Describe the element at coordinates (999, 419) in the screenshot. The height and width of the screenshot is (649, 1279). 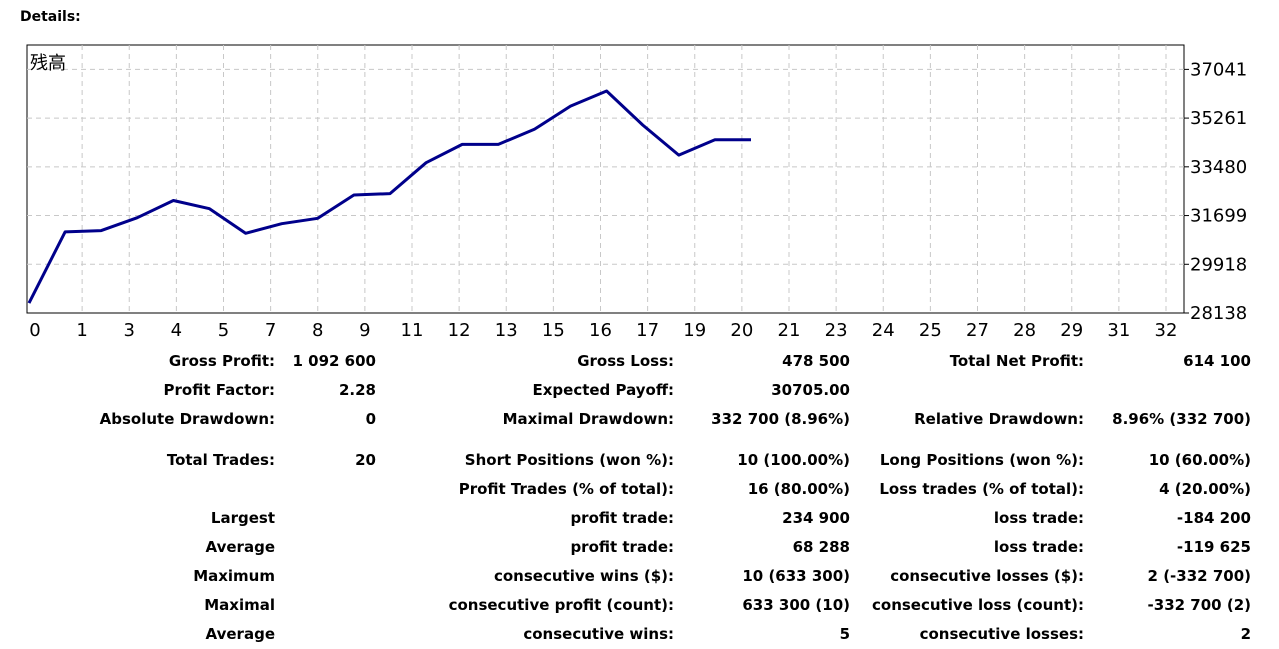
I see `relative-drawdown-label: Relative Drawdown:` at that location.